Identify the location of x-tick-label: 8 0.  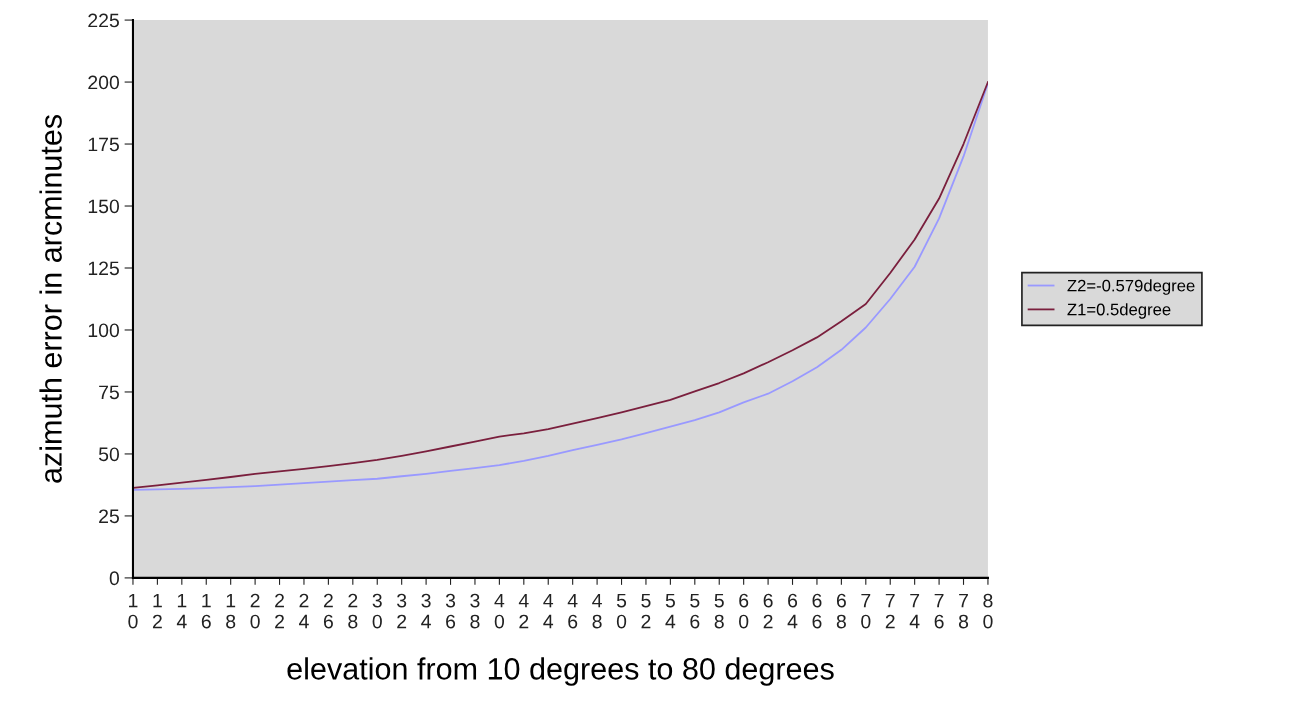
(988, 611).